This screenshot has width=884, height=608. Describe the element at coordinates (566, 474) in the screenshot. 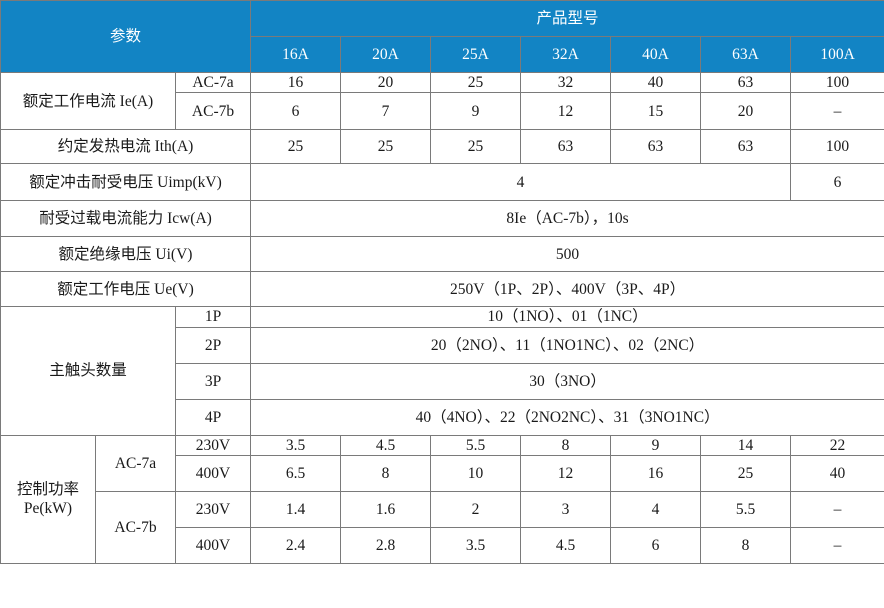

I see `cell-power-ac7a-400v-32a: 12` at that location.